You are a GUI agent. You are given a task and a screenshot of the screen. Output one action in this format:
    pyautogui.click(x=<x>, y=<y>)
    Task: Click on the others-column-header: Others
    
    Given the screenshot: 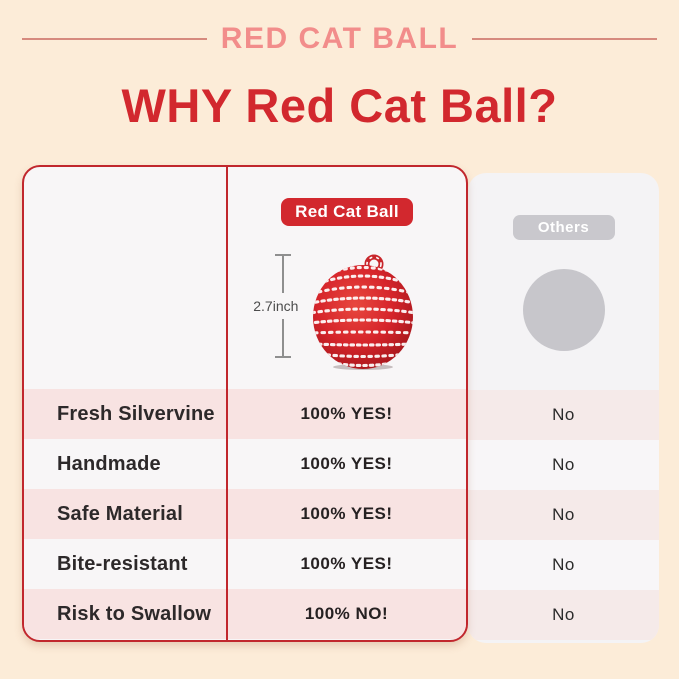 What is the action you would take?
    pyautogui.click(x=563, y=281)
    